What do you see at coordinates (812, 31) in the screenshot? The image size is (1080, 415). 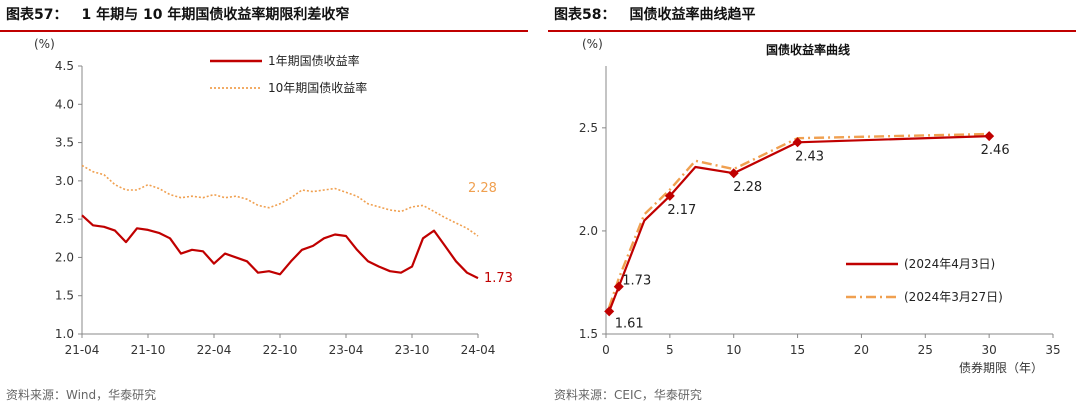 I see `right-title-rule` at bounding box center [812, 31].